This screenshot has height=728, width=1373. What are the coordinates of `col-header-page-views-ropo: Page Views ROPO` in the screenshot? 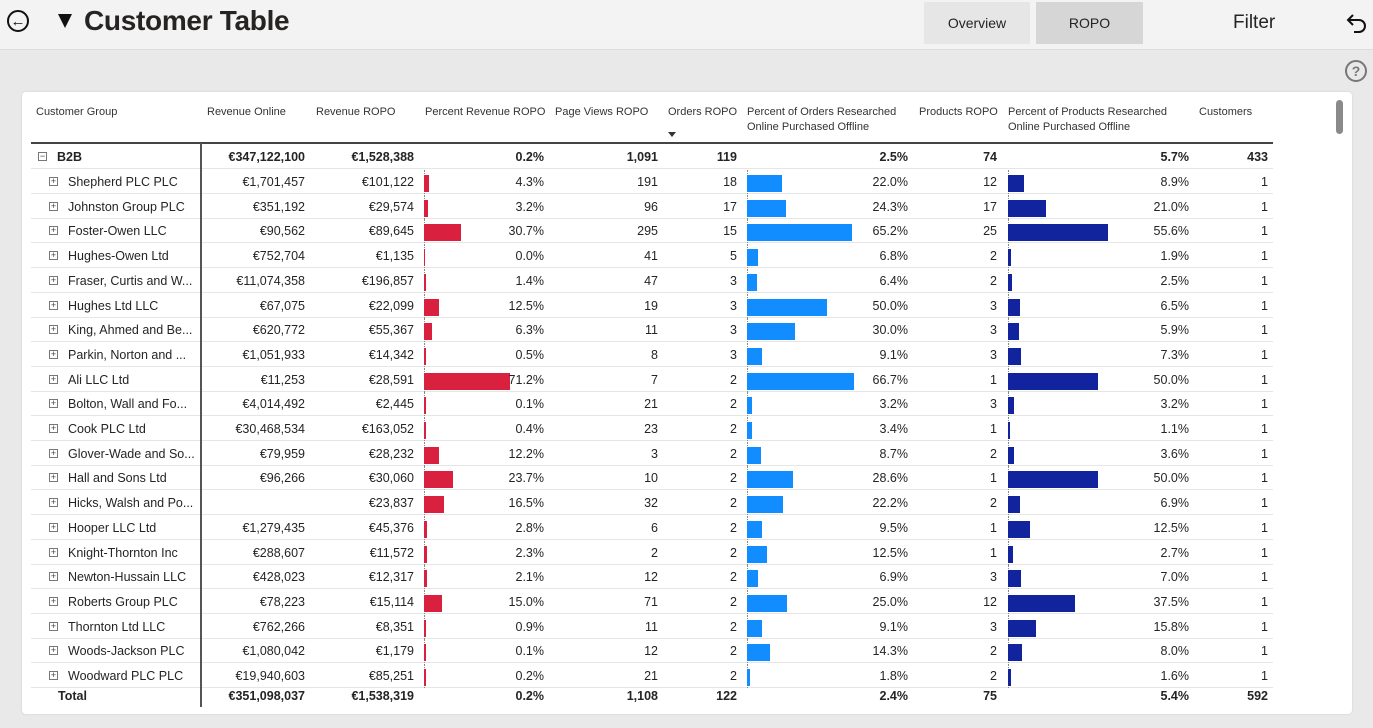 It's located at (602, 112).